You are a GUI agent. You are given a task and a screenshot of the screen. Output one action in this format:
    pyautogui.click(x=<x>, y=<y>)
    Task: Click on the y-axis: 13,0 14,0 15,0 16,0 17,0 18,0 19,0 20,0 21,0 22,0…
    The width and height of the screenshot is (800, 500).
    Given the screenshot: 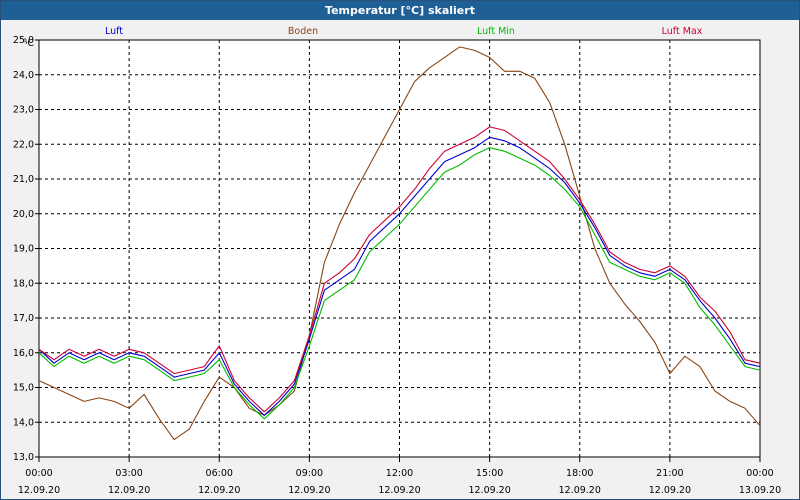 What is the action you would take?
    pyautogui.click(x=26, y=249)
    